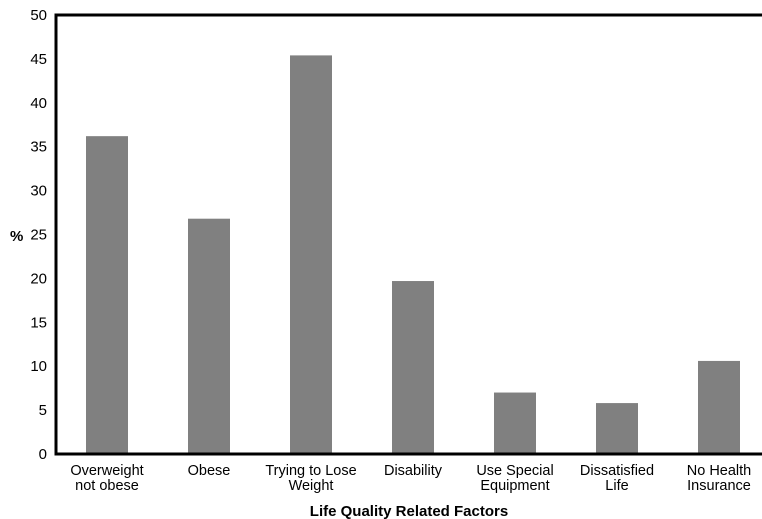 The image size is (762, 519). I want to click on y-tick-label: 20, so click(38, 278).